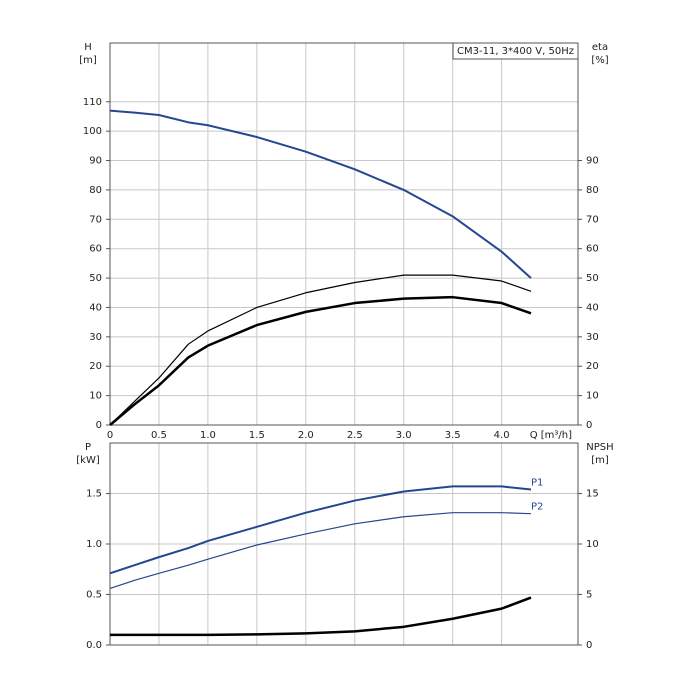 The height and width of the screenshot is (700, 700). Describe the element at coordinates (95, 366) in the screenshot. I see `y-tick-label: 20` at that location.